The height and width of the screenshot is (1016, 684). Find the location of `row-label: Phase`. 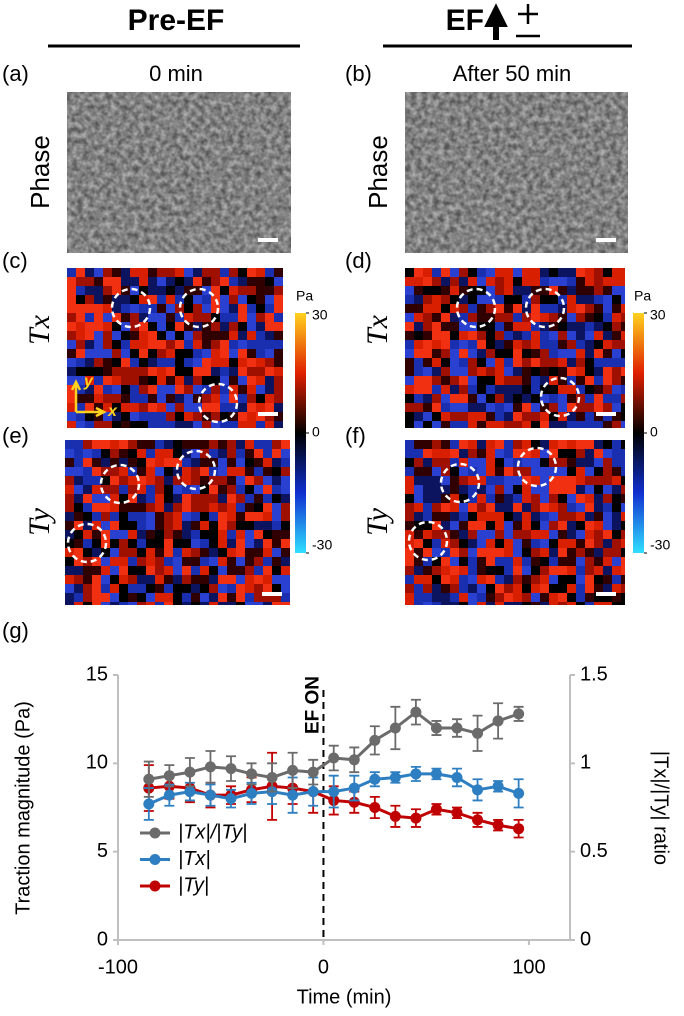

row-label: Phase is located at coordinates (40, 172).